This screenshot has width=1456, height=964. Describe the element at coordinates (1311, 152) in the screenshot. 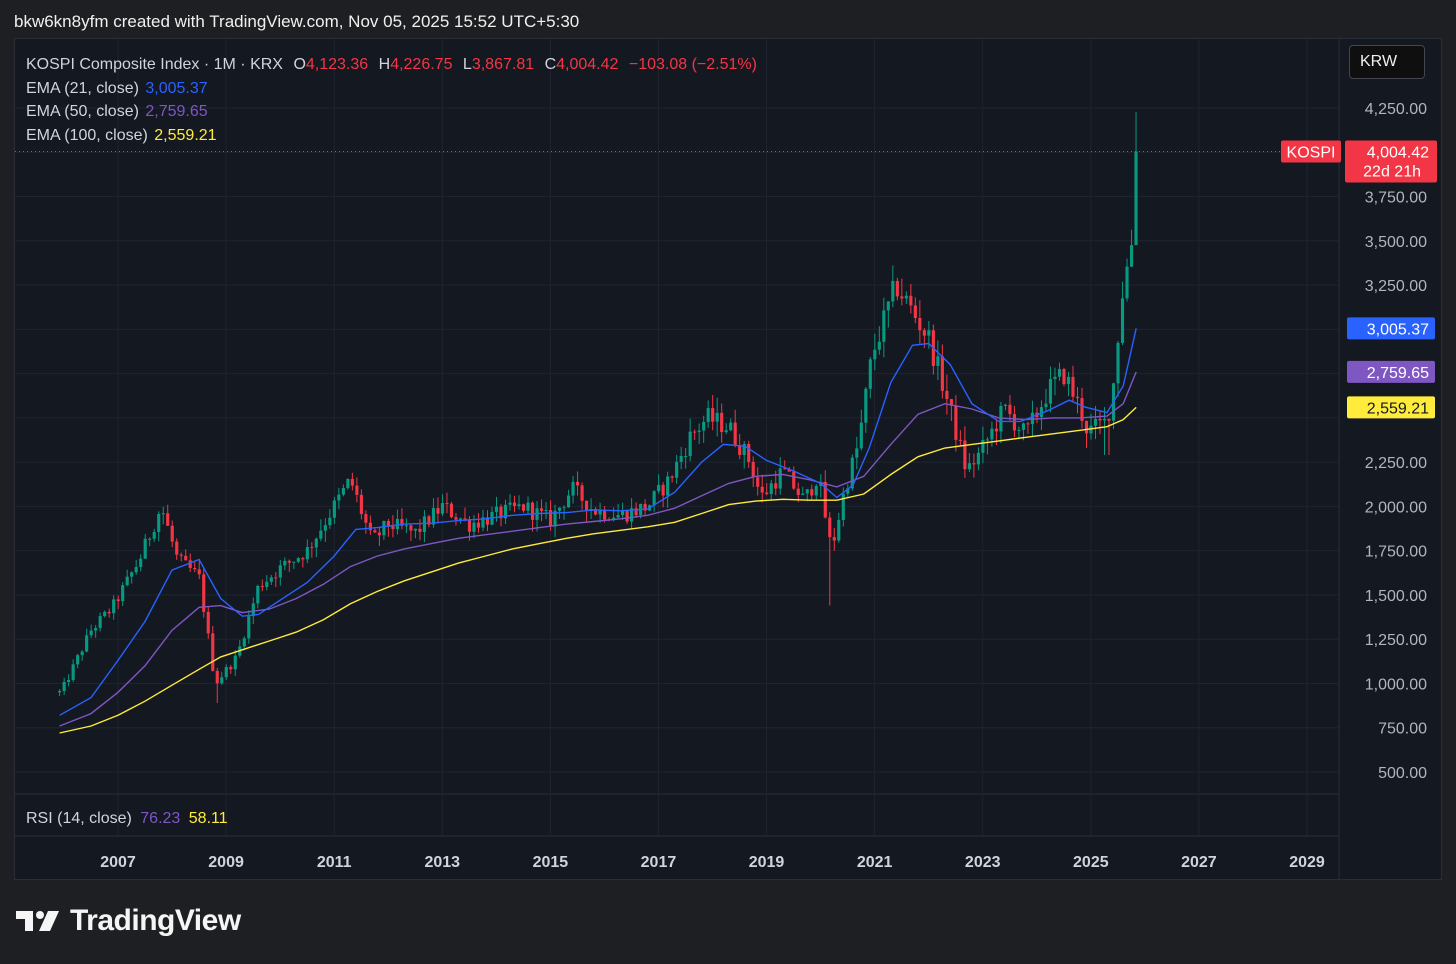

I see `symbol-tag-text: KOSPI` at that location.